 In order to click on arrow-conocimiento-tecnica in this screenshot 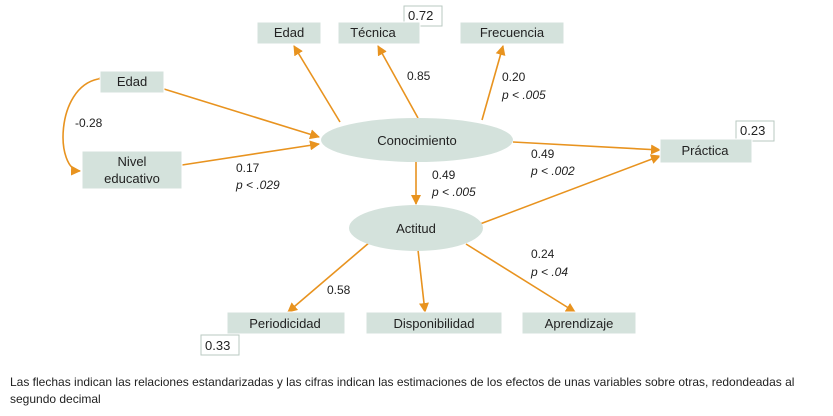, I will do `click(398, 82)`.